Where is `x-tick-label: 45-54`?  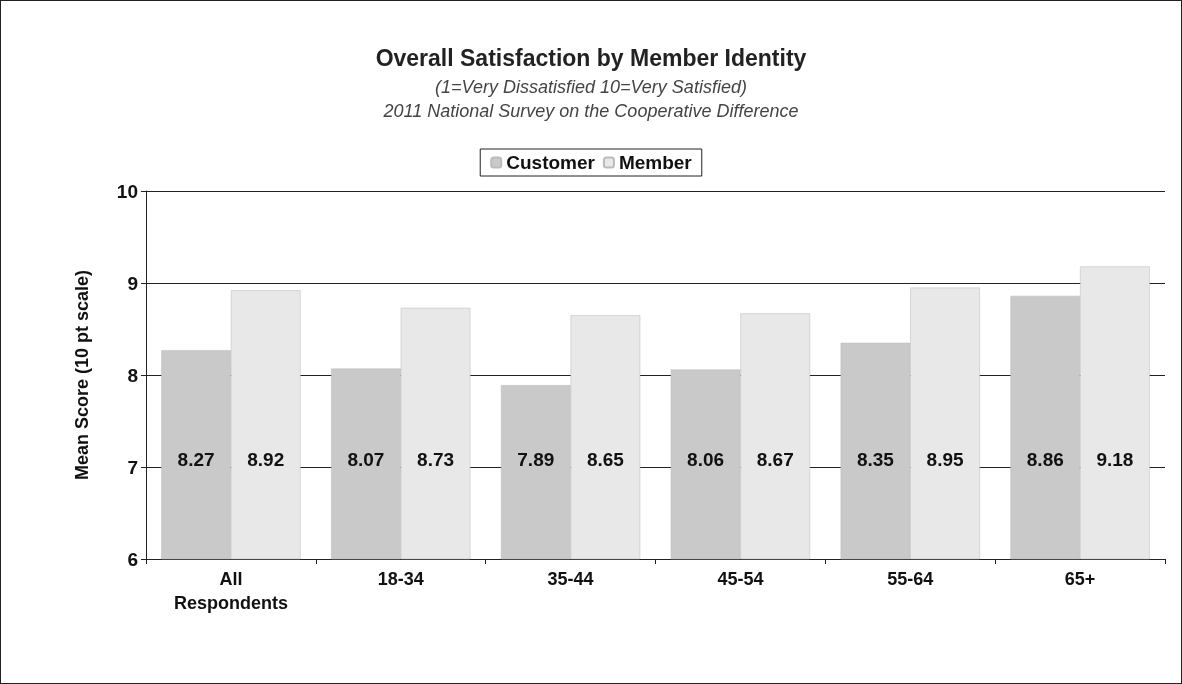
x-tick-label: 45-54 is located at coordinates (740, 579).